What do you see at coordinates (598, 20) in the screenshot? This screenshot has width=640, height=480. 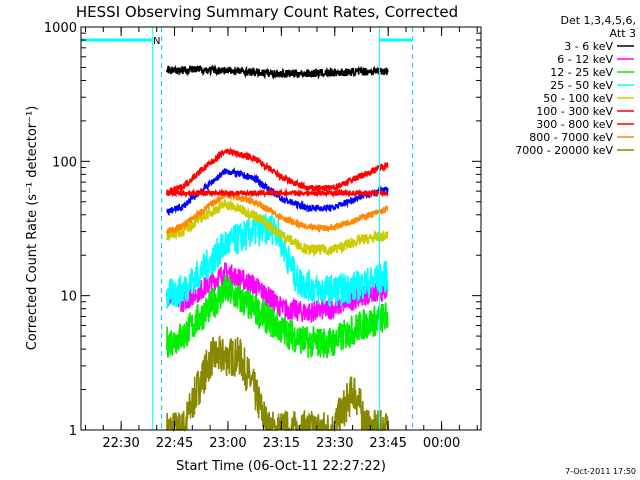 I see `legend-header-line-1: Det 1,3,4,5,6,` at bounding box center [598, 20].